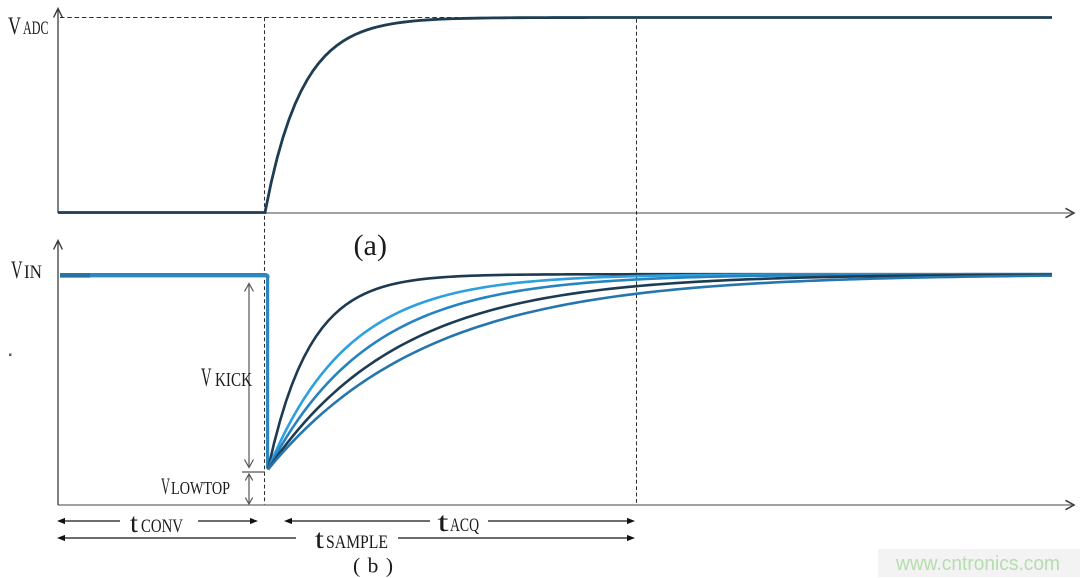  Describe the element at coordinates (464, 525) in the screenshot. I see `svg-text: ACQ` at that location.